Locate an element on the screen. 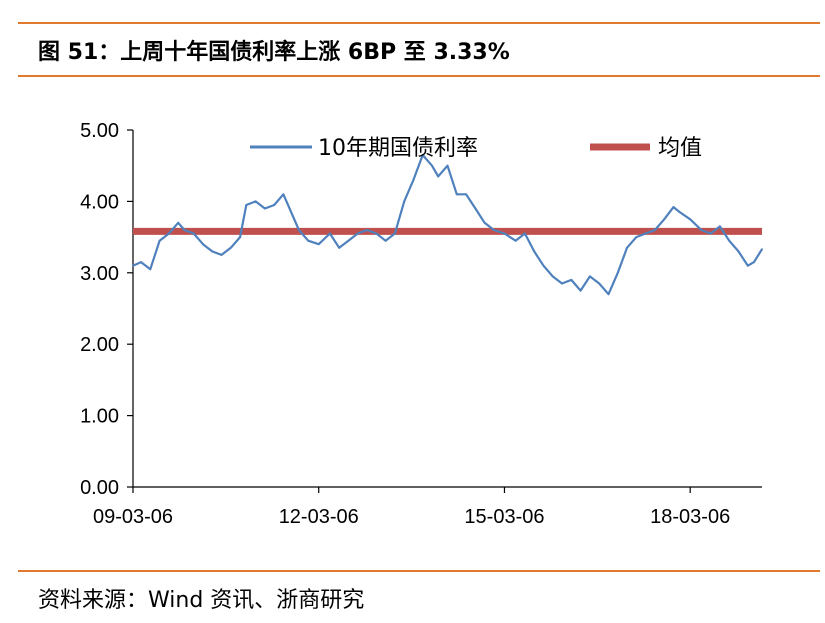 This screenshot has width=825, height=623. x-tick-label: 15-03-06 is located at coordinates (504, 517).